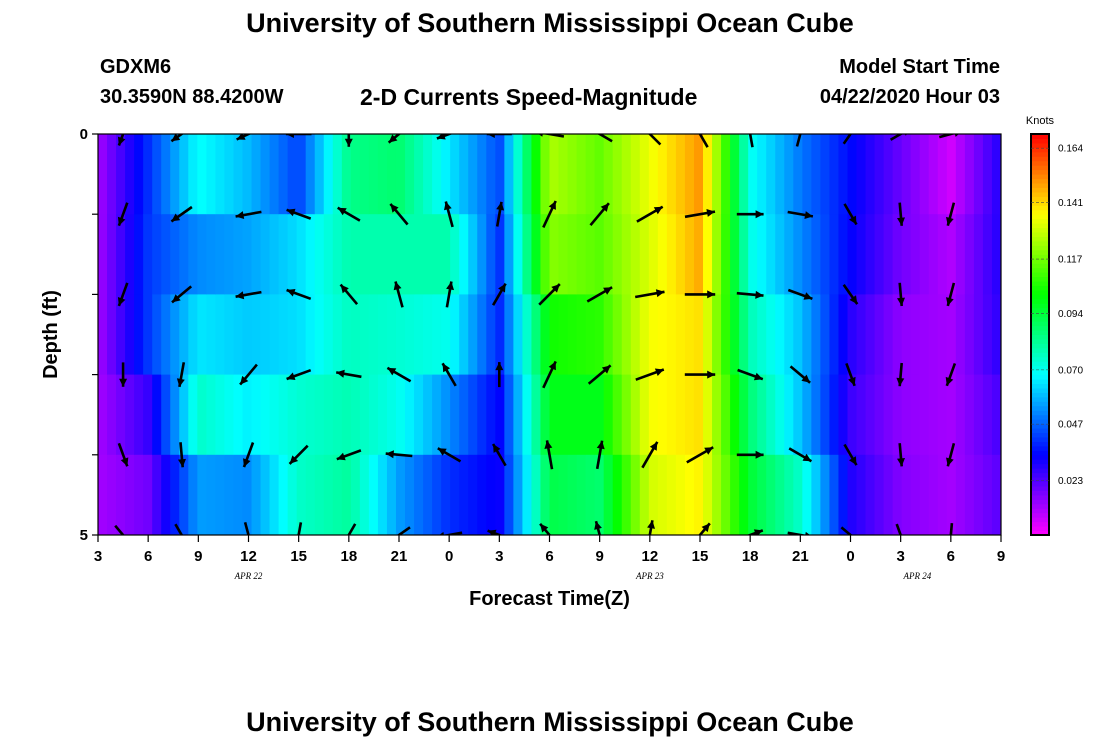  What do you see at coordinates (1070, 370) in the screenshot?
I see `colorbar-tick-label: 0.070` at bounding box center [1070, 370].